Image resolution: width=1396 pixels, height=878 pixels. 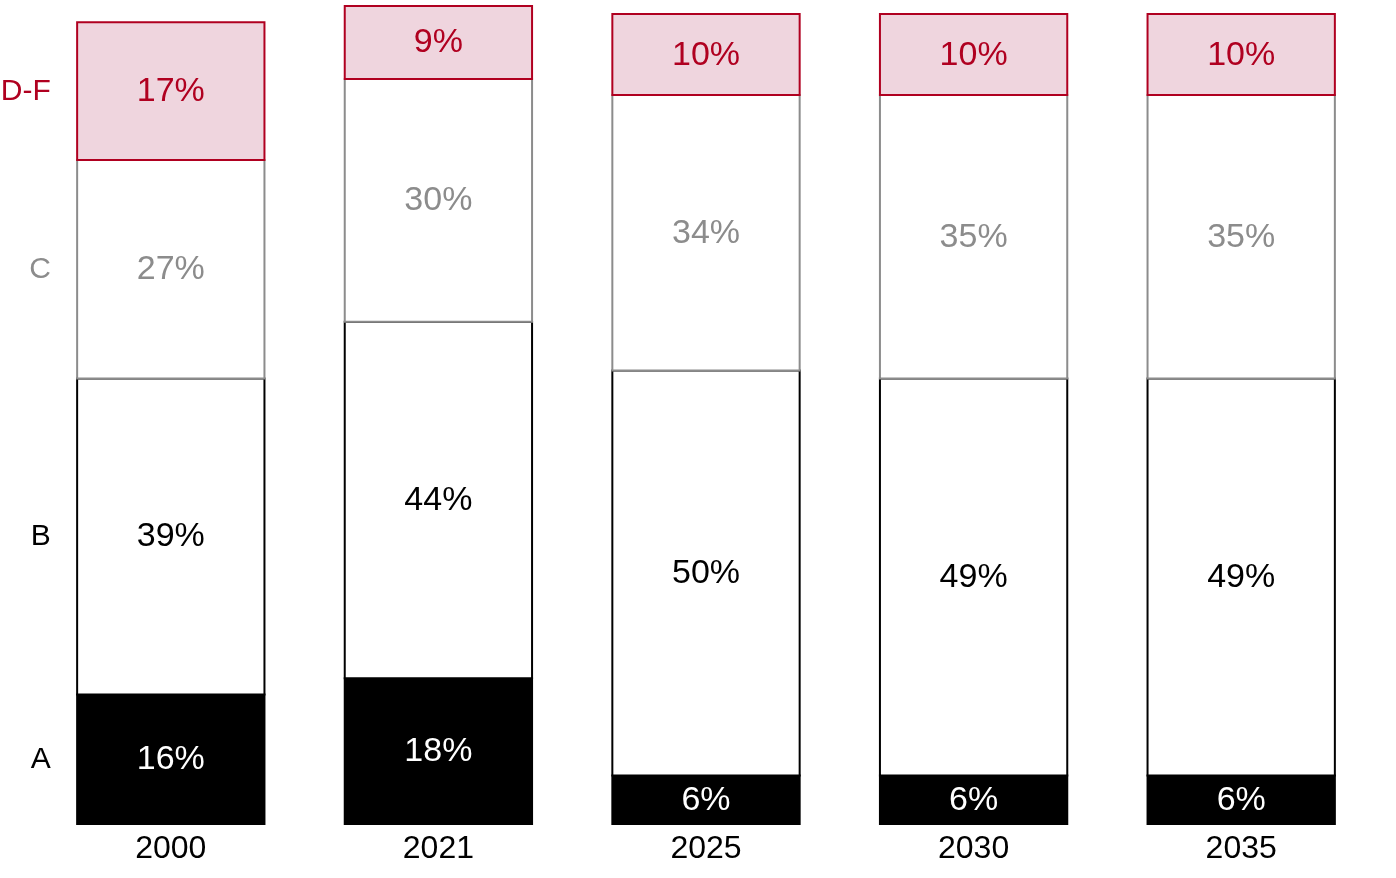 I want to click on series-label: C, so click(x=40, y=268).